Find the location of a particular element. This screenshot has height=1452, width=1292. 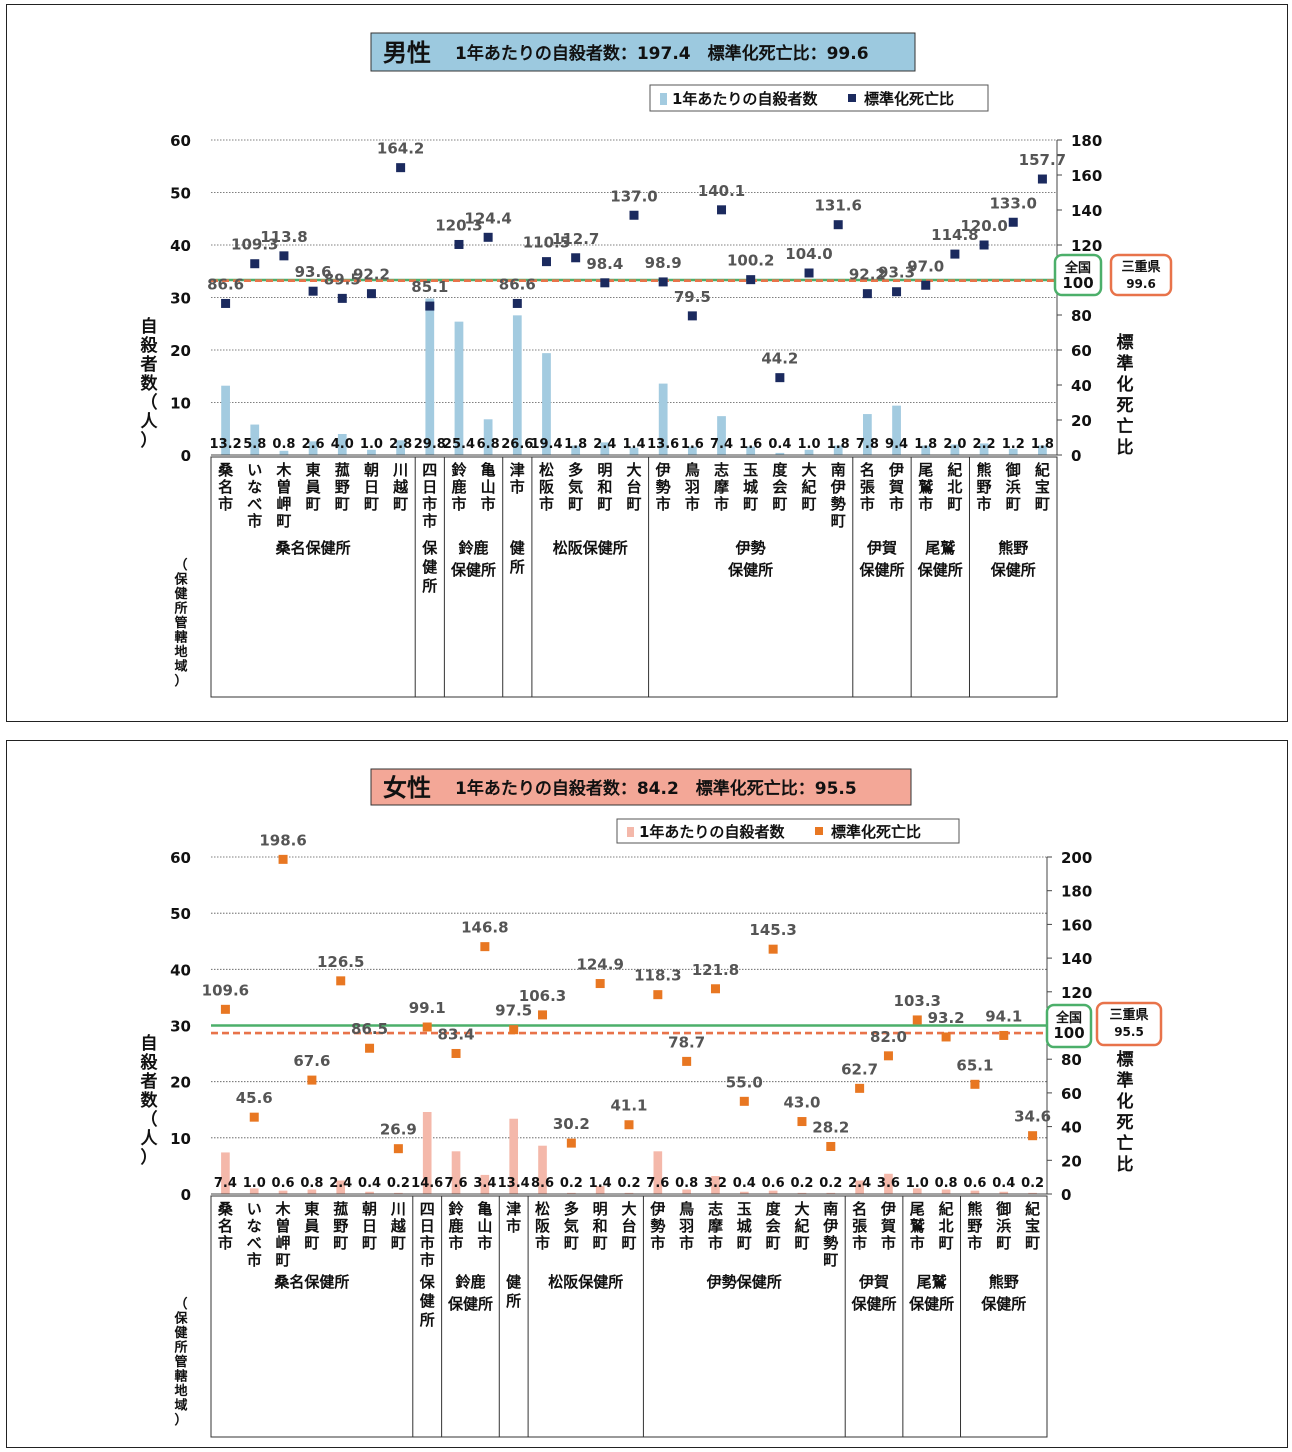

category-label: 菰野町 is located at coordinates (342, 487).